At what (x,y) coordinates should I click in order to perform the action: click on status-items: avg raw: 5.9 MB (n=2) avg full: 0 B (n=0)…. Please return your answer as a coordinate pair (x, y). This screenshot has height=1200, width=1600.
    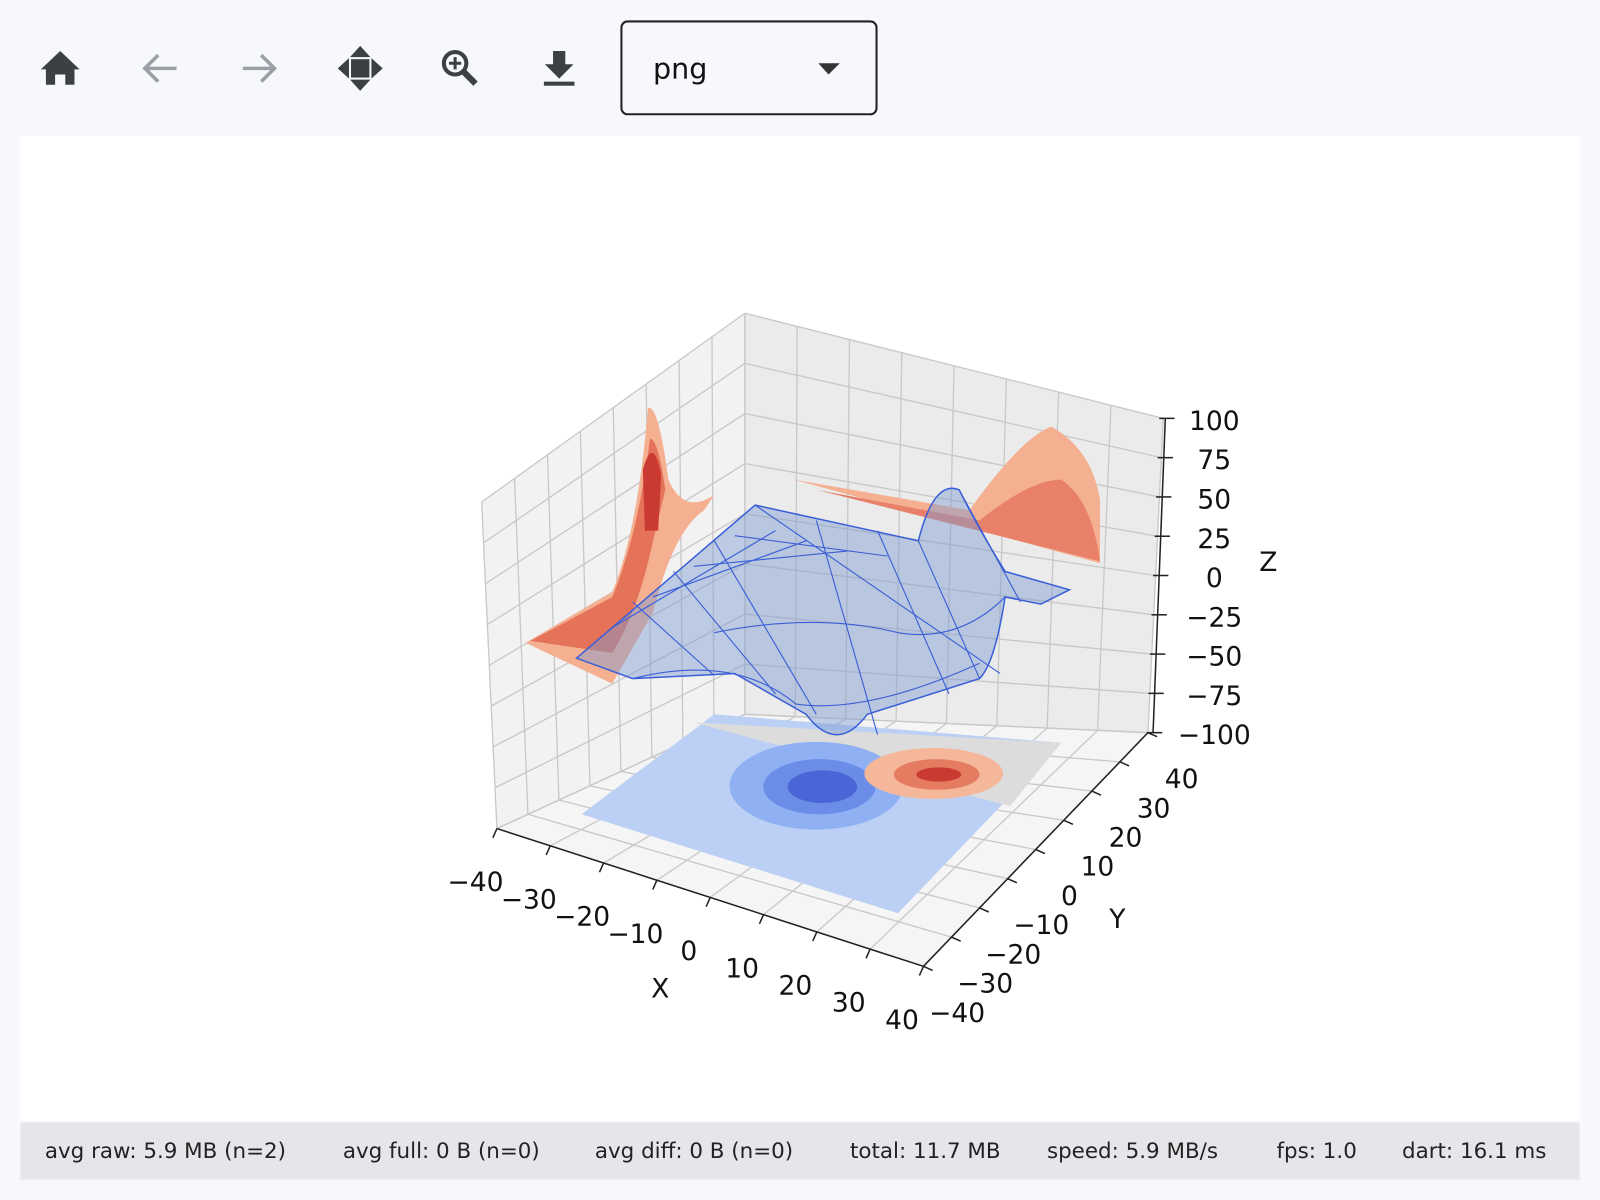
    Looking at the image, I should click on (796, 1151).